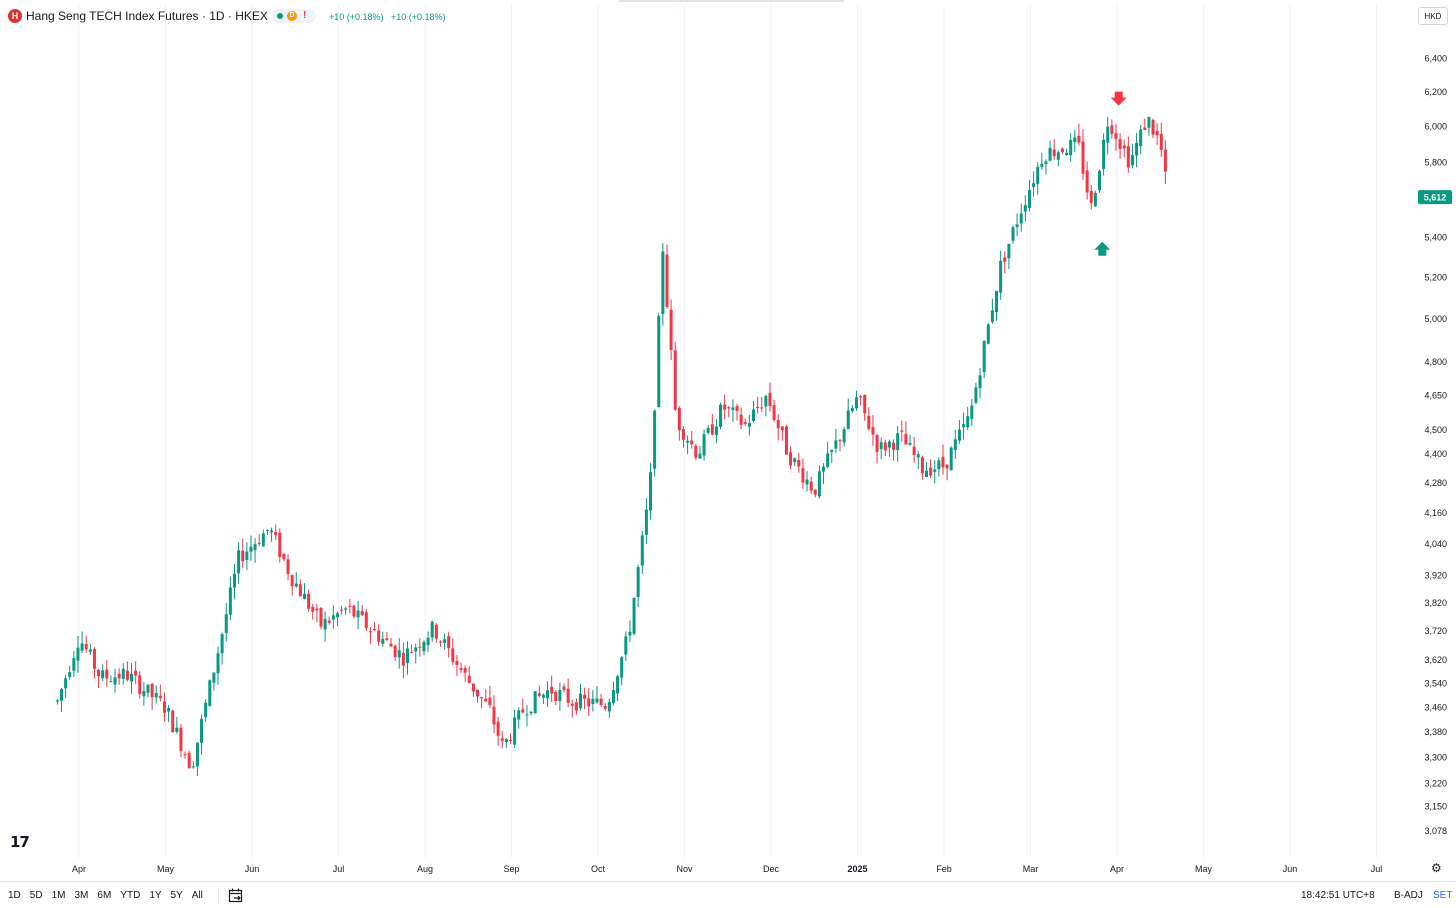  I want to click on session-toggle: SET, so click(1443, 895).